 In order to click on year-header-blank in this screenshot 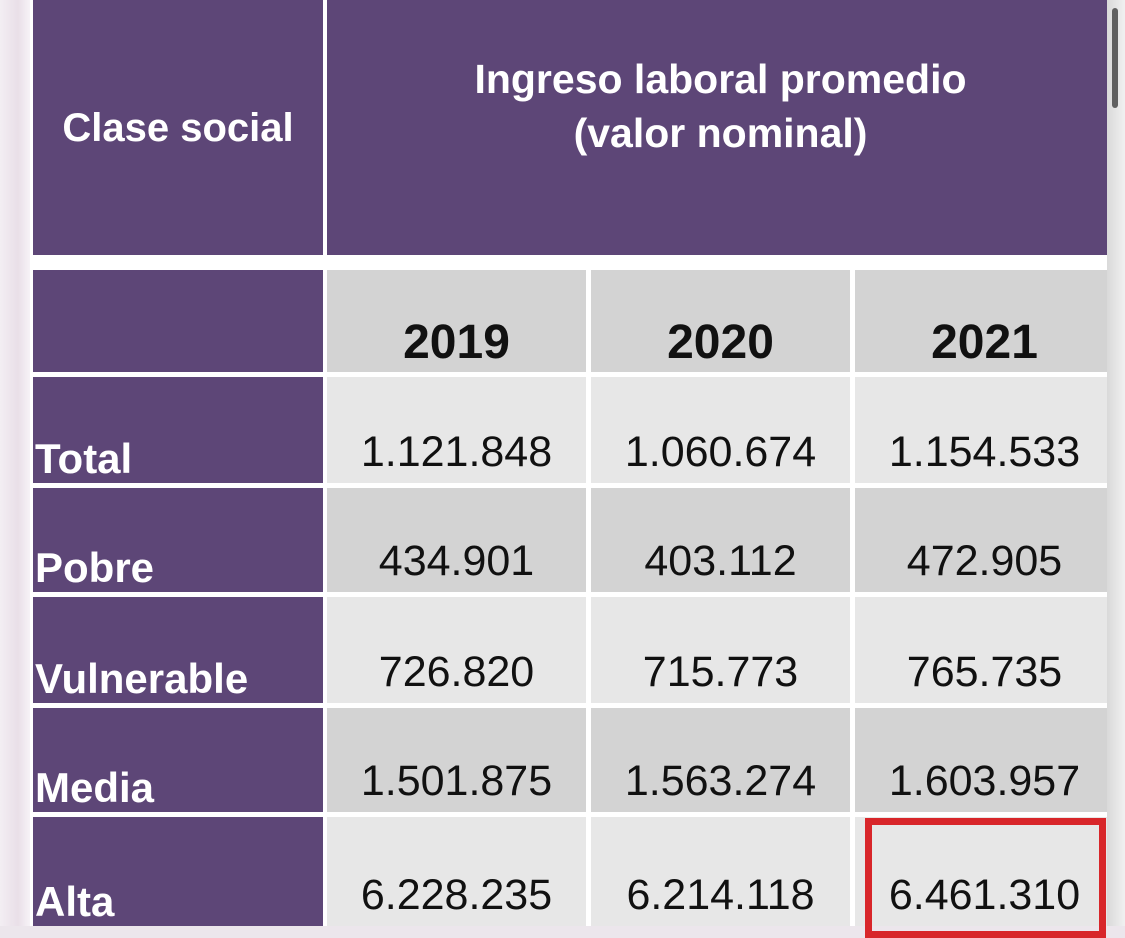, I will do `click(178, 321)`.